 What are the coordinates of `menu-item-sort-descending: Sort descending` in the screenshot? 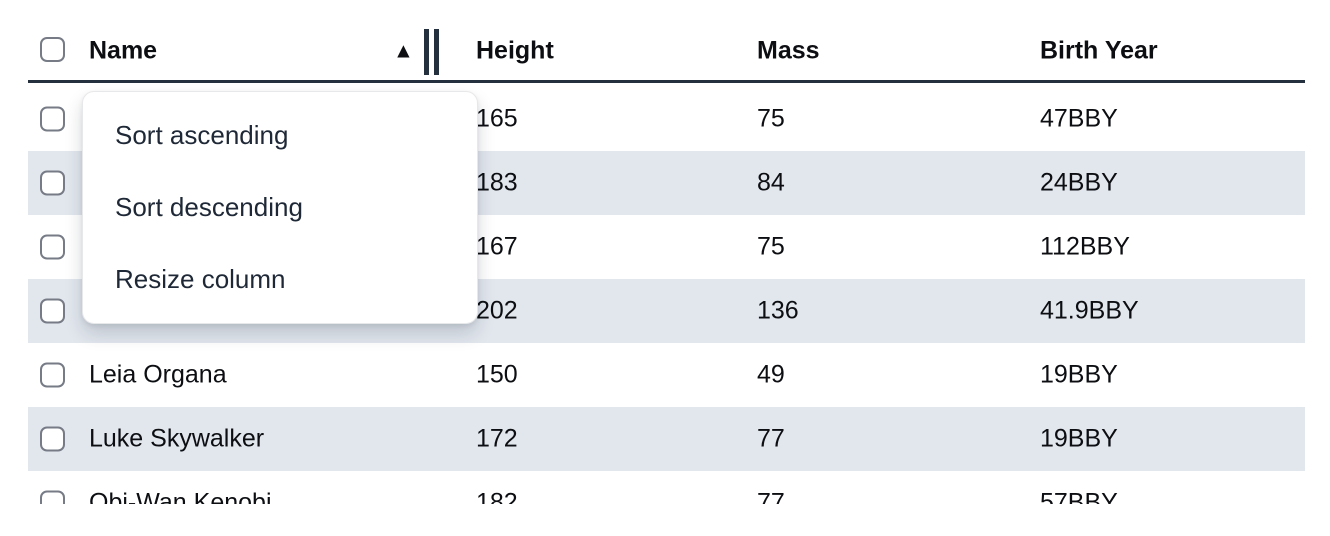 It's located at (209, 207).